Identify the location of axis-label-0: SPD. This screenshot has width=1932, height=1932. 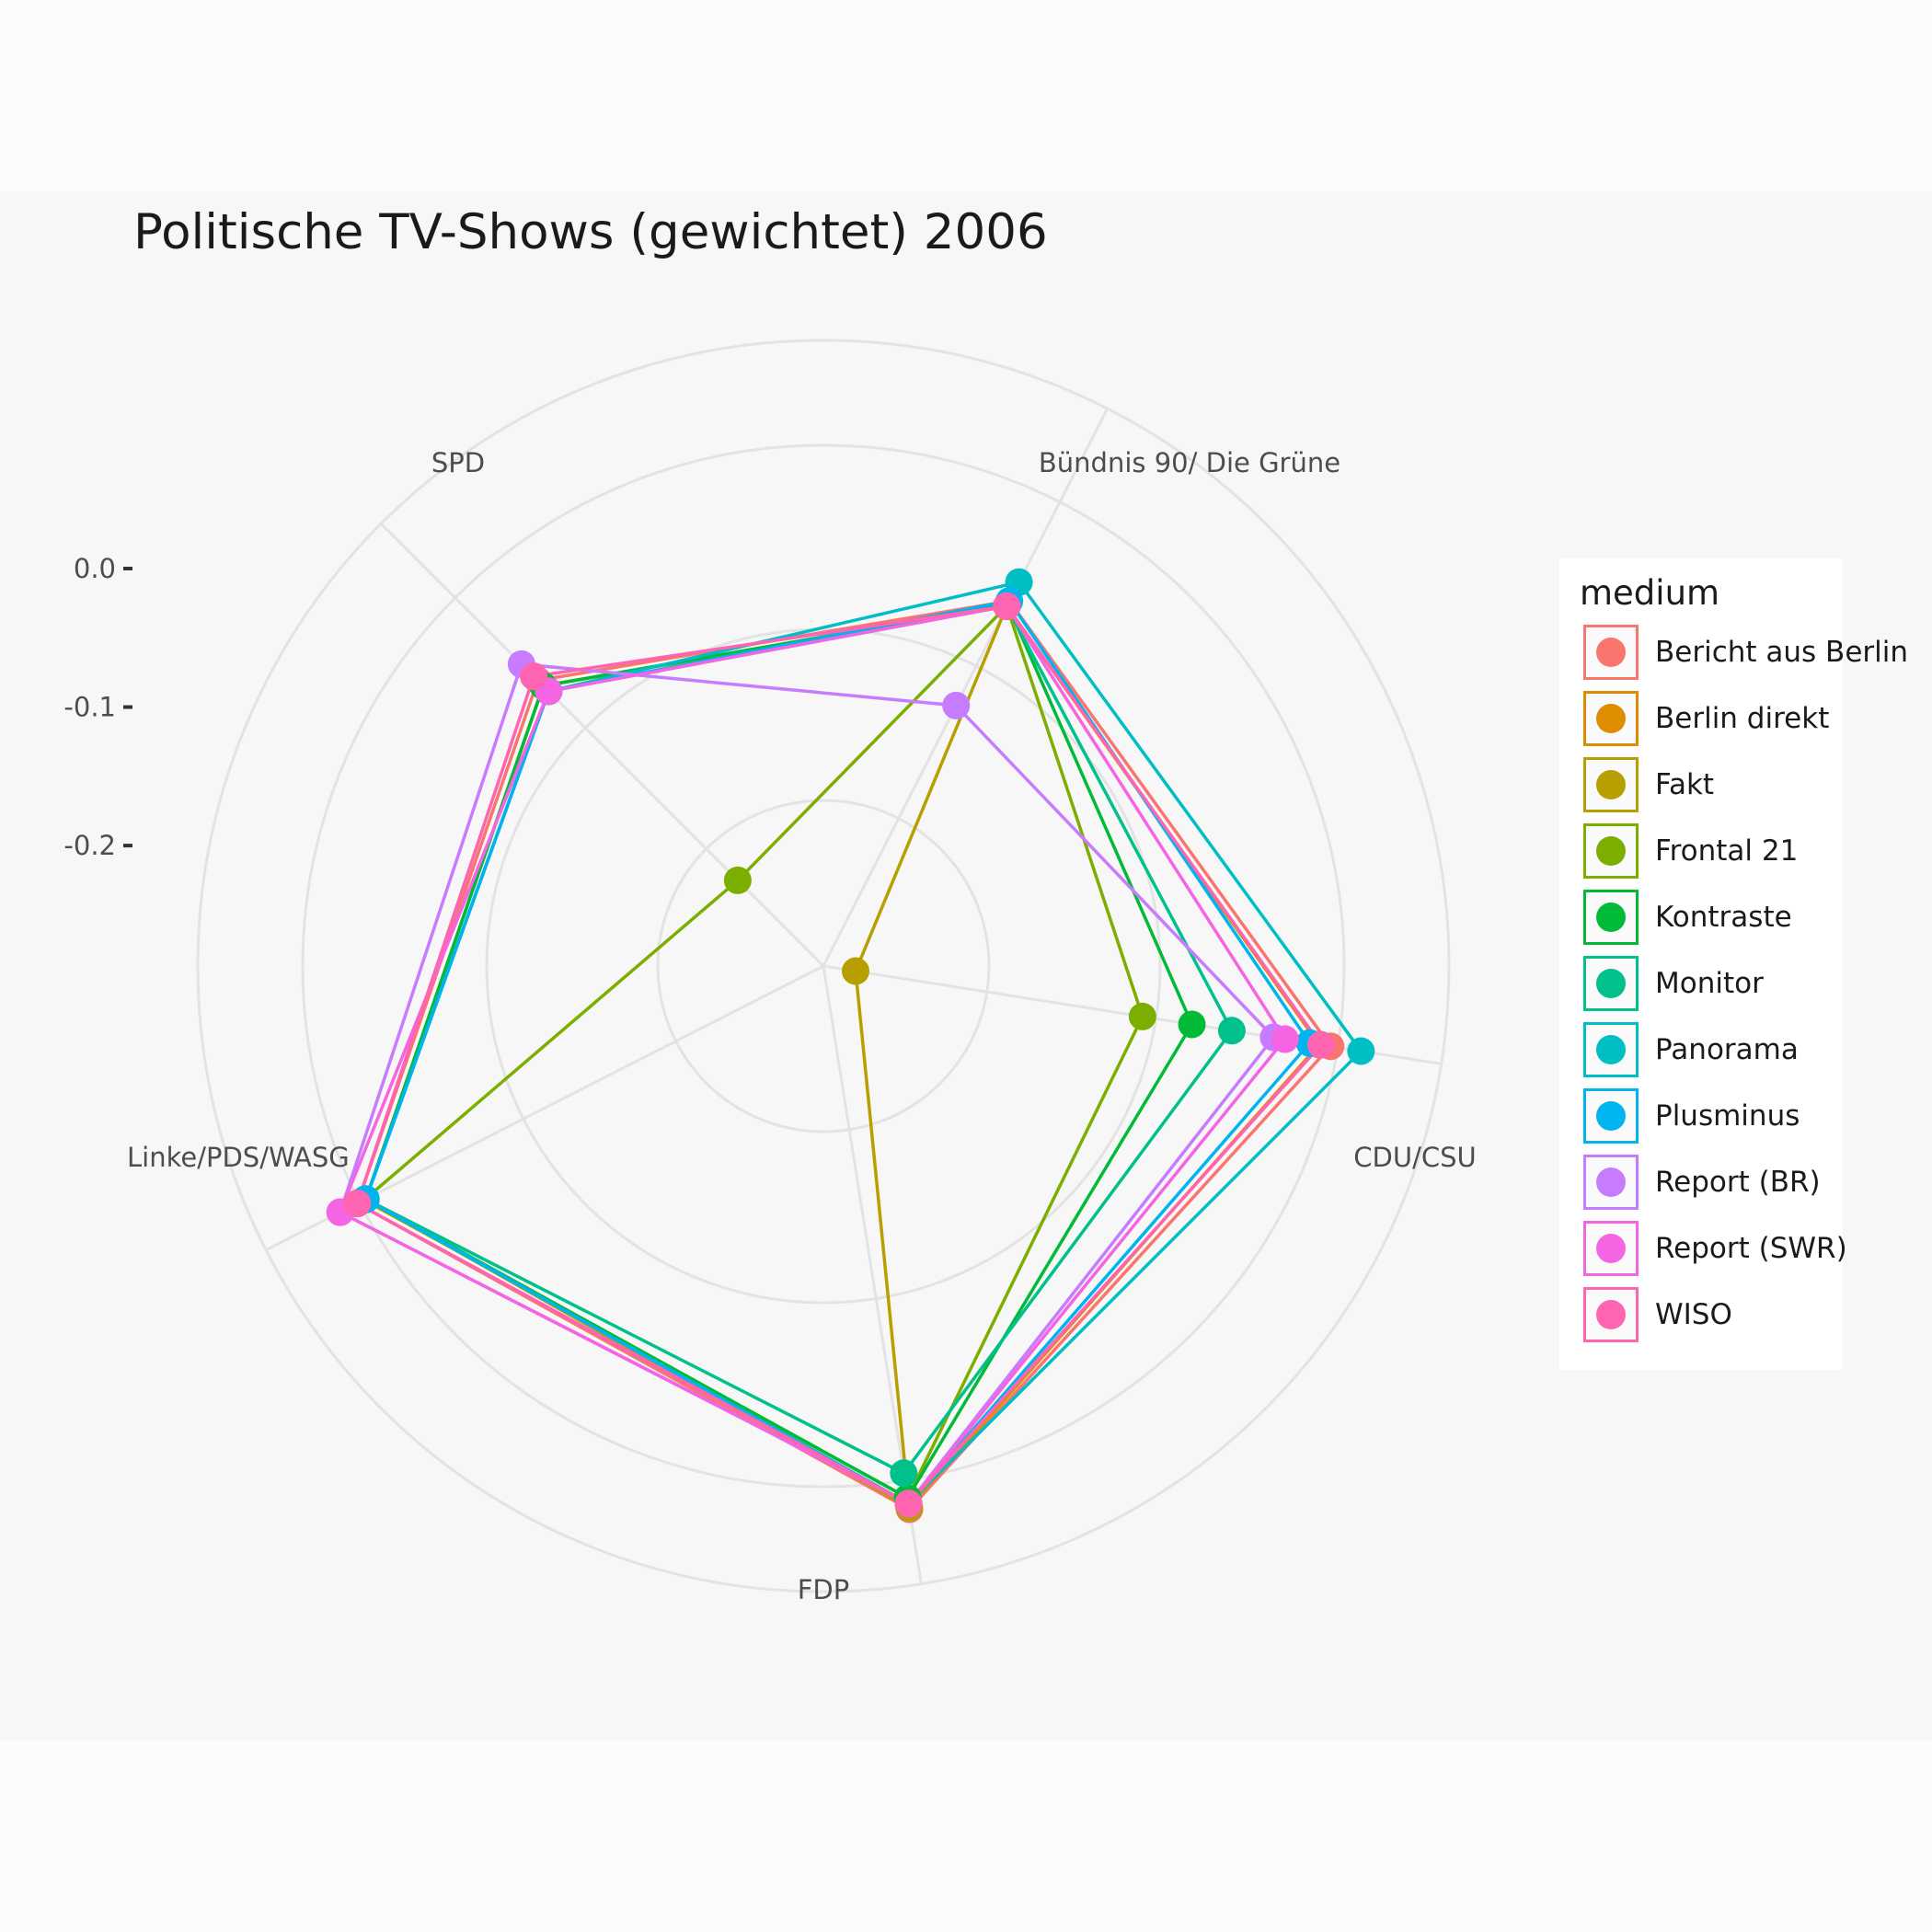
(458, 462).